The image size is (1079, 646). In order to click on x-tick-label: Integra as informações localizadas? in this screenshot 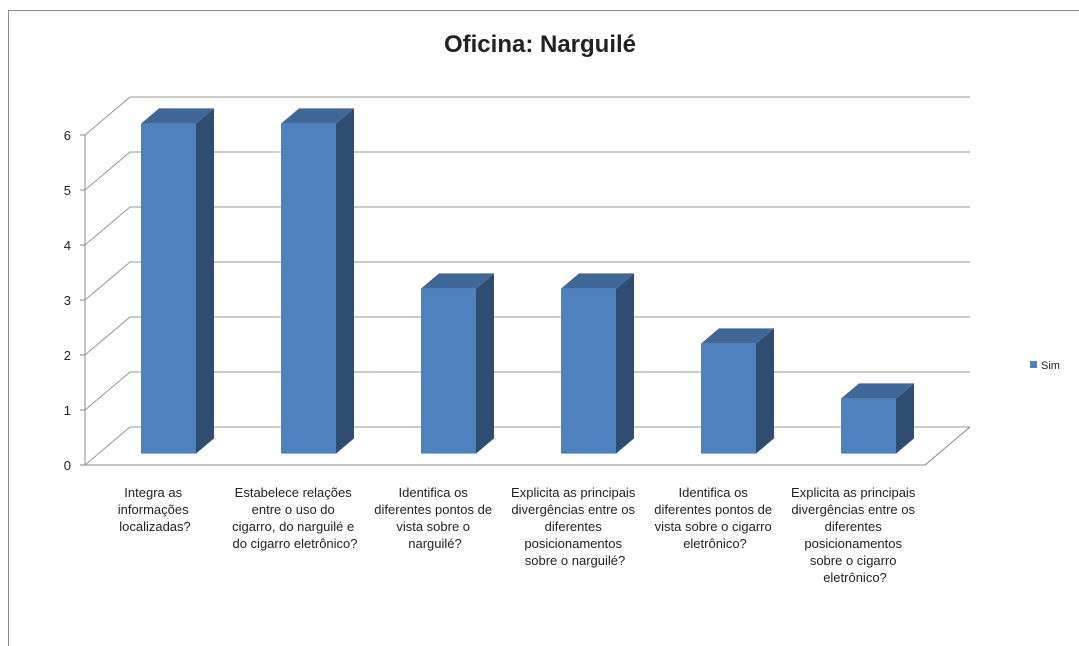, I will do `click(155, 509)`.